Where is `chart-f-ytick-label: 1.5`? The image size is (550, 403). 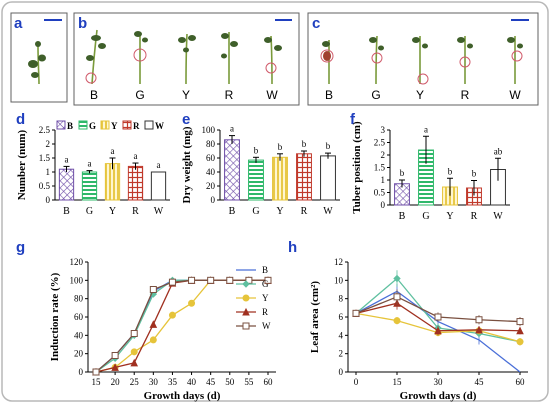 chart-f-ytick-label: 1.5 is located at coordinates (380, 168).